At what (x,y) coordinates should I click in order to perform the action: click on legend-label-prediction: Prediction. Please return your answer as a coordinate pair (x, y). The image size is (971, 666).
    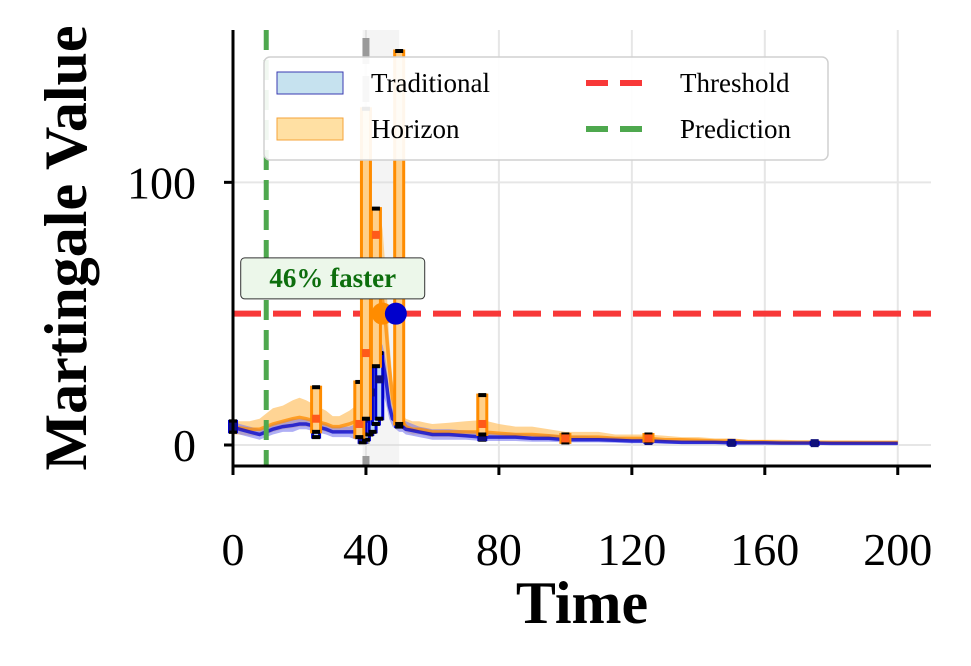
    Looking at the image, I should click on (735, 129).